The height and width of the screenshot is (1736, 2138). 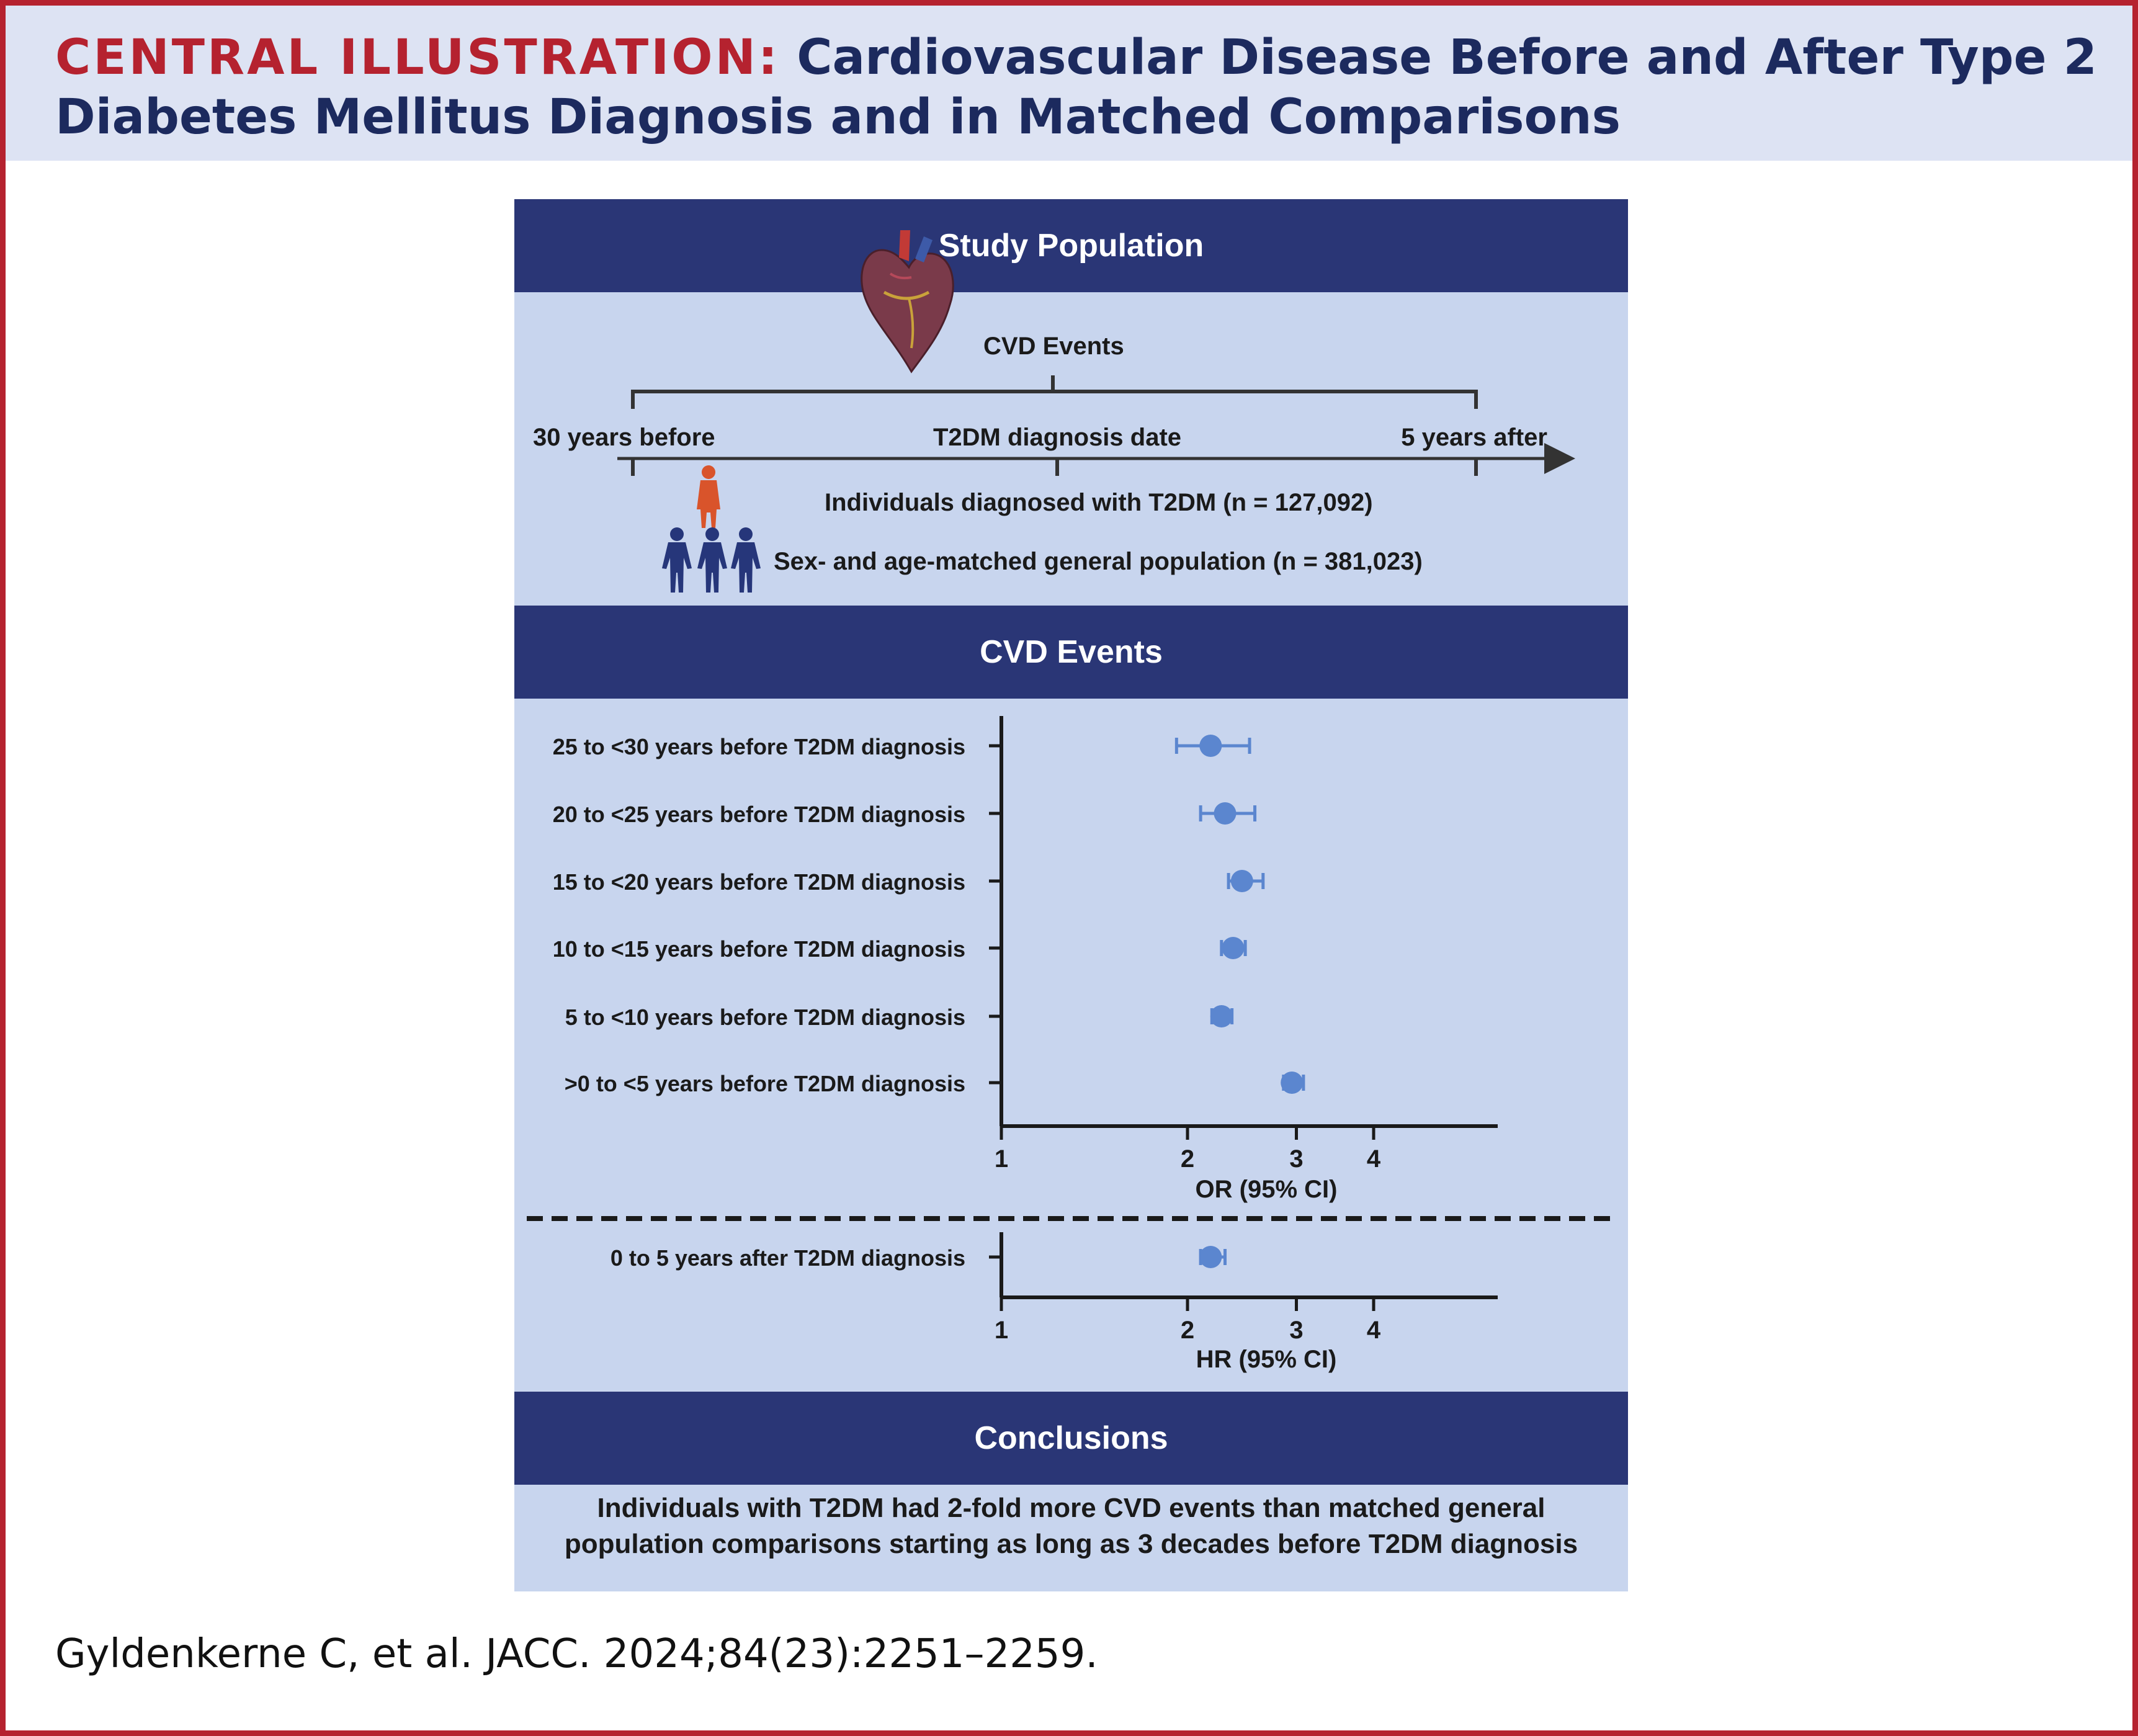 What do you see at coordinates (759, 746) in the screenshot?
I see `row-label: 25 to <30 years before T2DM diagnosis` at bounding box center [759, 746].